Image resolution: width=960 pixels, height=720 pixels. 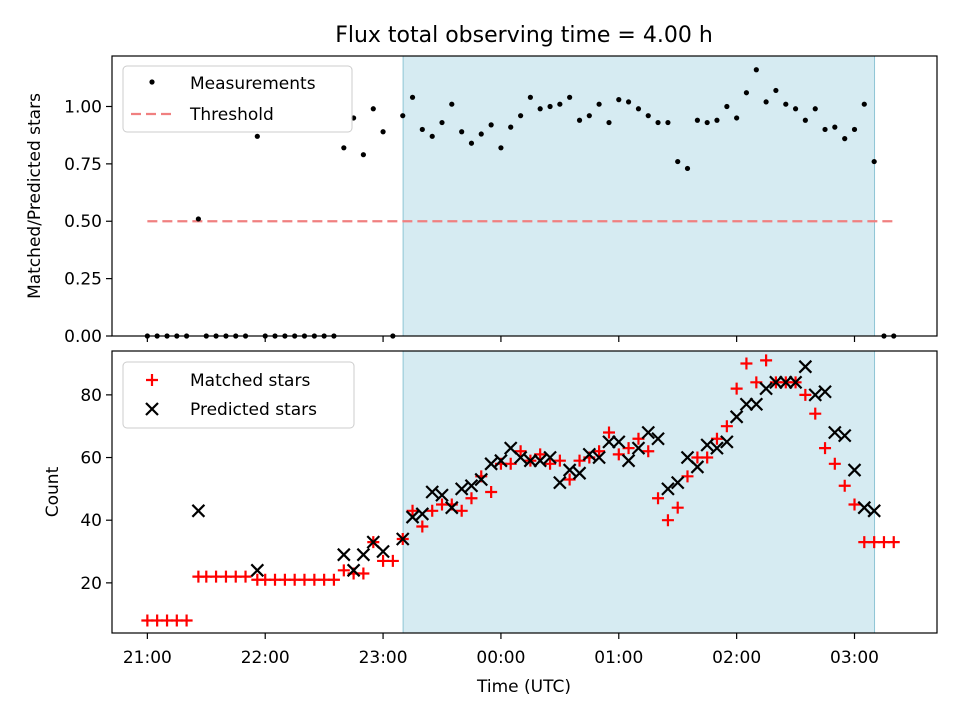 I want to click on ratio-y-tick-label: 0.00, so click(x=83, y=337).